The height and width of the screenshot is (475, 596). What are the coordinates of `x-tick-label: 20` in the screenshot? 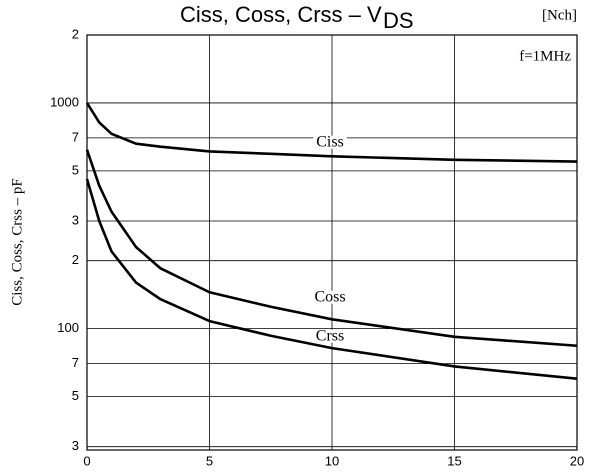 It's located at (577, 460).